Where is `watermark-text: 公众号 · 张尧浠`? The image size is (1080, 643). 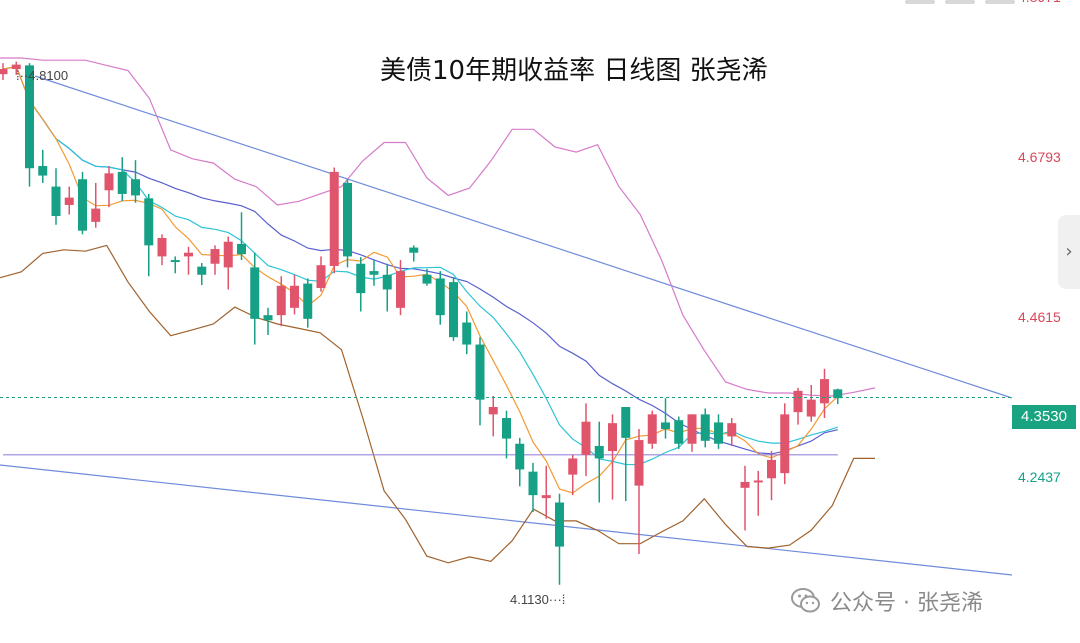
watermark-text: 公众号 · 张尧浠 is located at coordinates (906, 603).